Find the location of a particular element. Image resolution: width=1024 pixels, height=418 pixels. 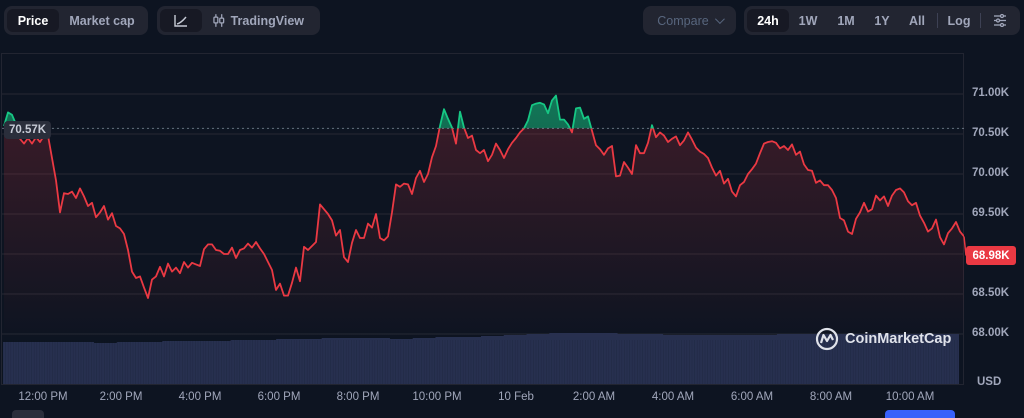

line-chart-icon is located at coordinates (180, 20).